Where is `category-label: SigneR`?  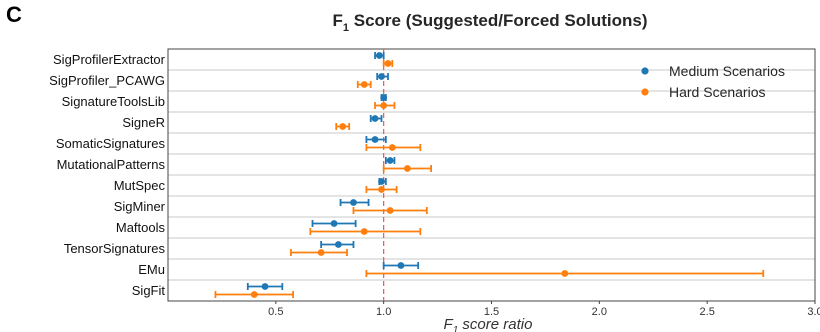
category-label: SigneR is located at coordinates (143, 122).